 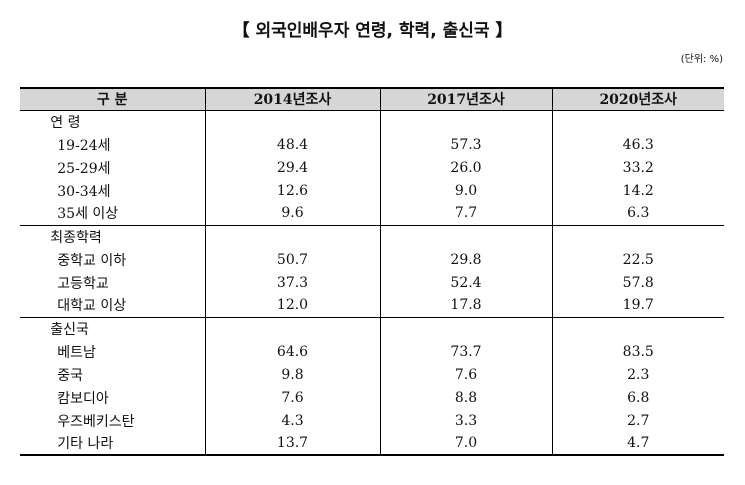 What do you see at coordinates (112, 144) in the screenshot?
I see `row-label-cell: 19-24세` at bounding box center [112, 144].